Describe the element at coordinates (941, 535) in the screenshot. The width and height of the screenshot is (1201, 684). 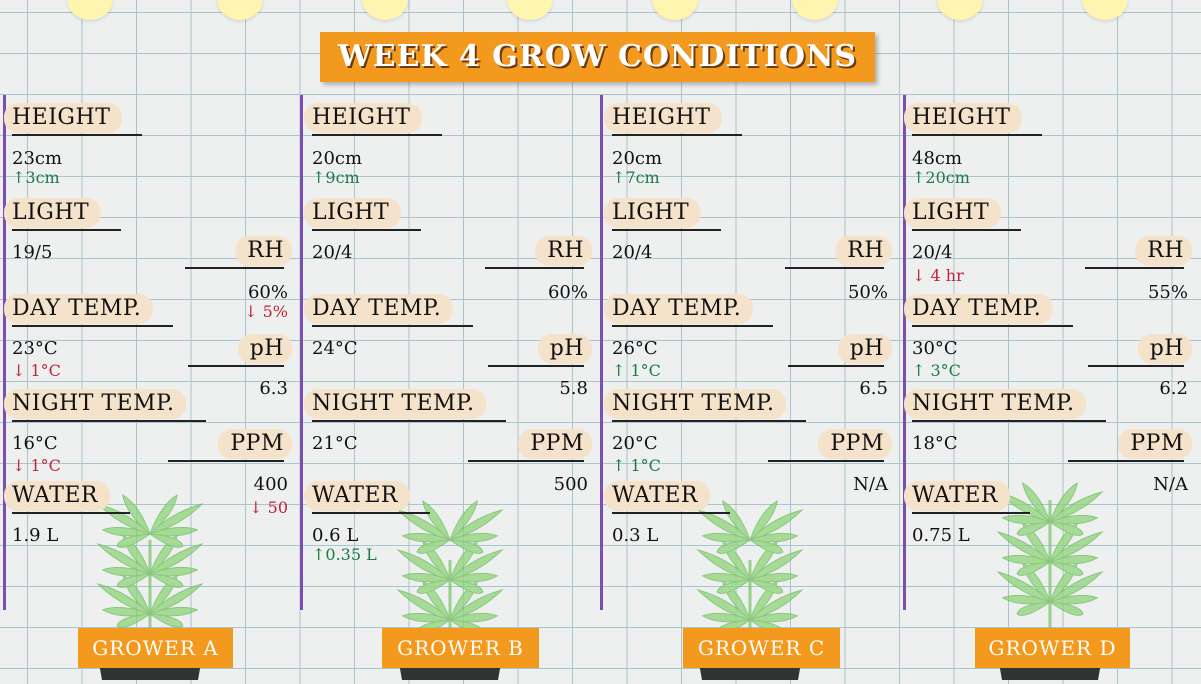
I see `water-value: 0.75 L` at that location.